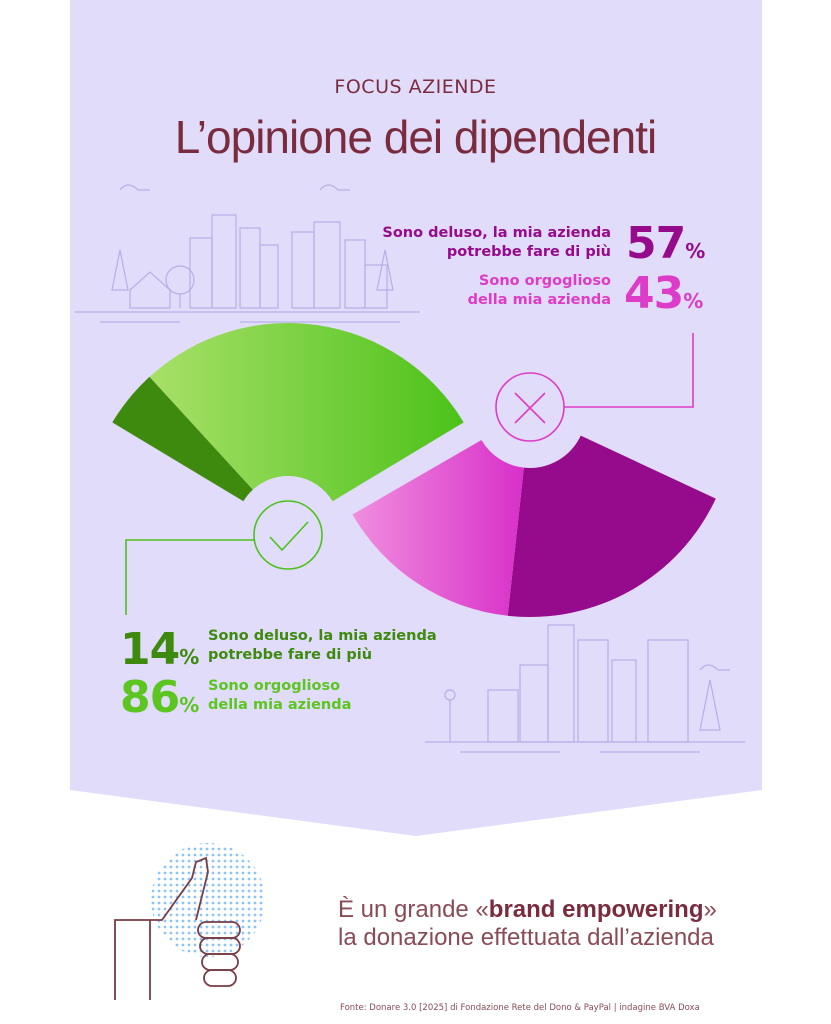  I want to click on magenta-leader-line, so click(629, 370).